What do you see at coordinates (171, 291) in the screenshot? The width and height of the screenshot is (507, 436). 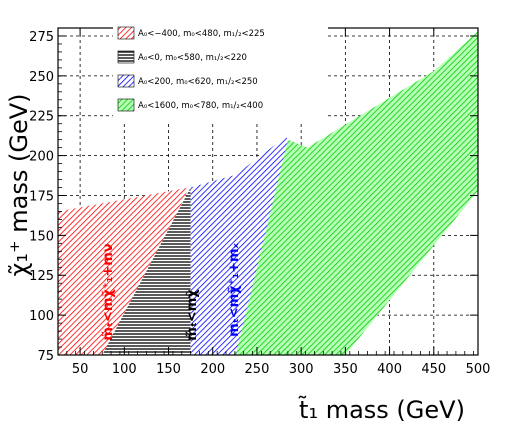 I see `region-labels: m̃ₜ<mχ̃⁺₁+mν m̃ₜ<mχ̃ mₜ<mχ̃⁺₁+mₓ` at bounding box center [171, 291].